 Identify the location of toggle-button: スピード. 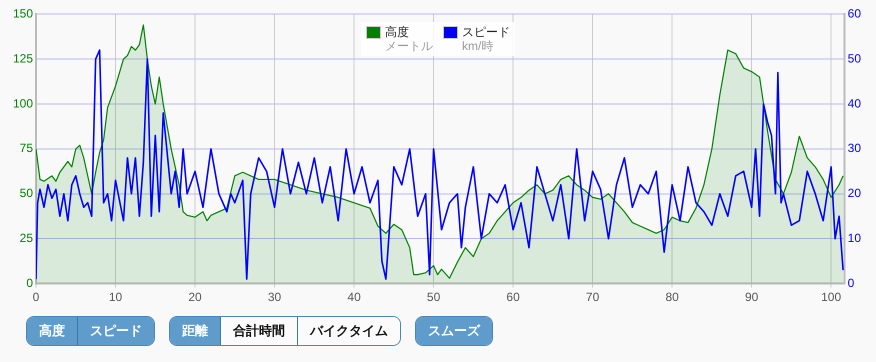
(115, 331).